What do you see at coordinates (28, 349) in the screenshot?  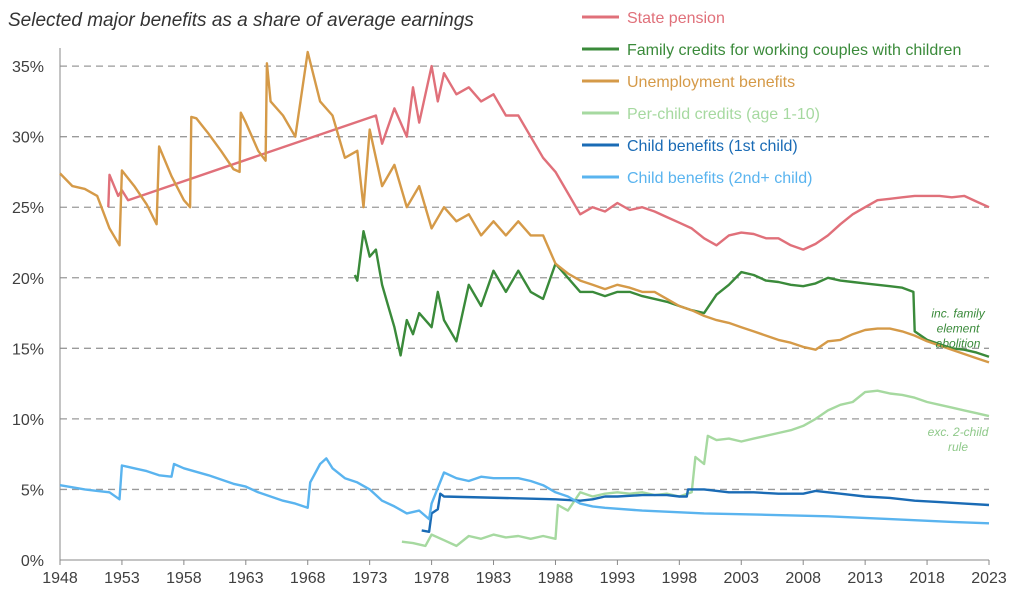 I see `y-tick-label: 15%` at bounding box center [28, 349].